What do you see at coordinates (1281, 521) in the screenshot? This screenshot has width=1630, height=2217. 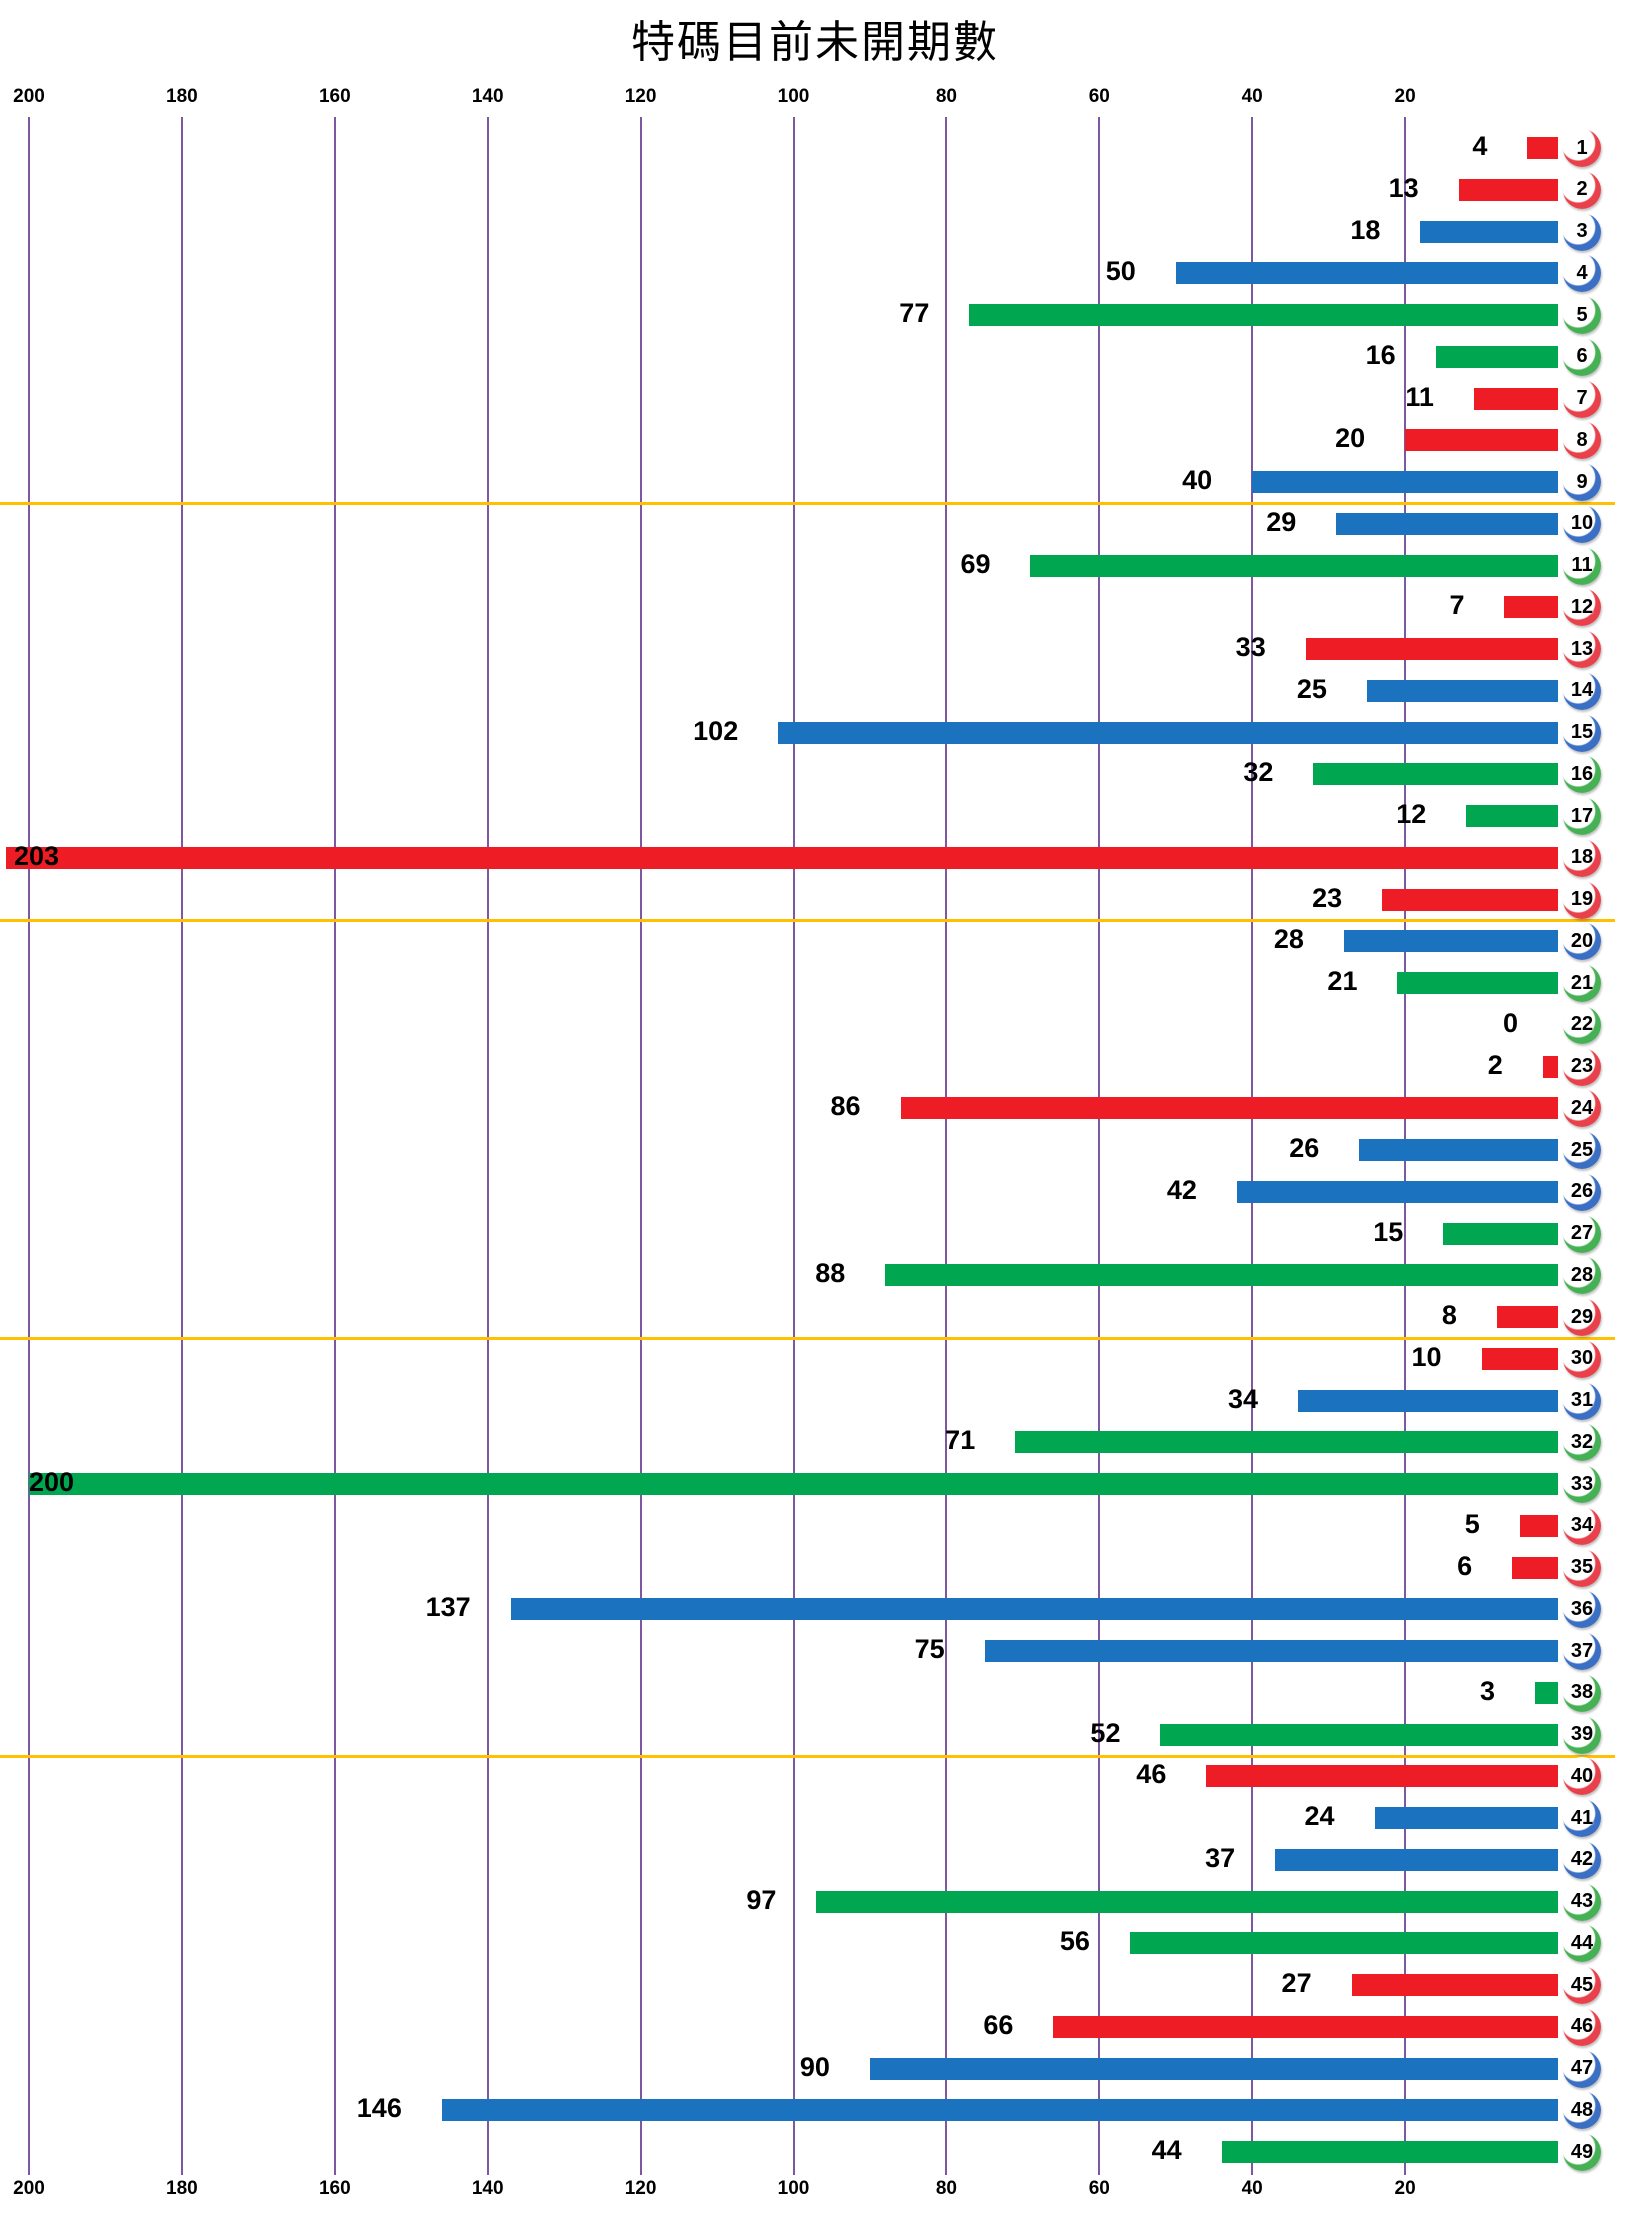 I see `value-label-10: 29` at bounding box center [1281, 521].